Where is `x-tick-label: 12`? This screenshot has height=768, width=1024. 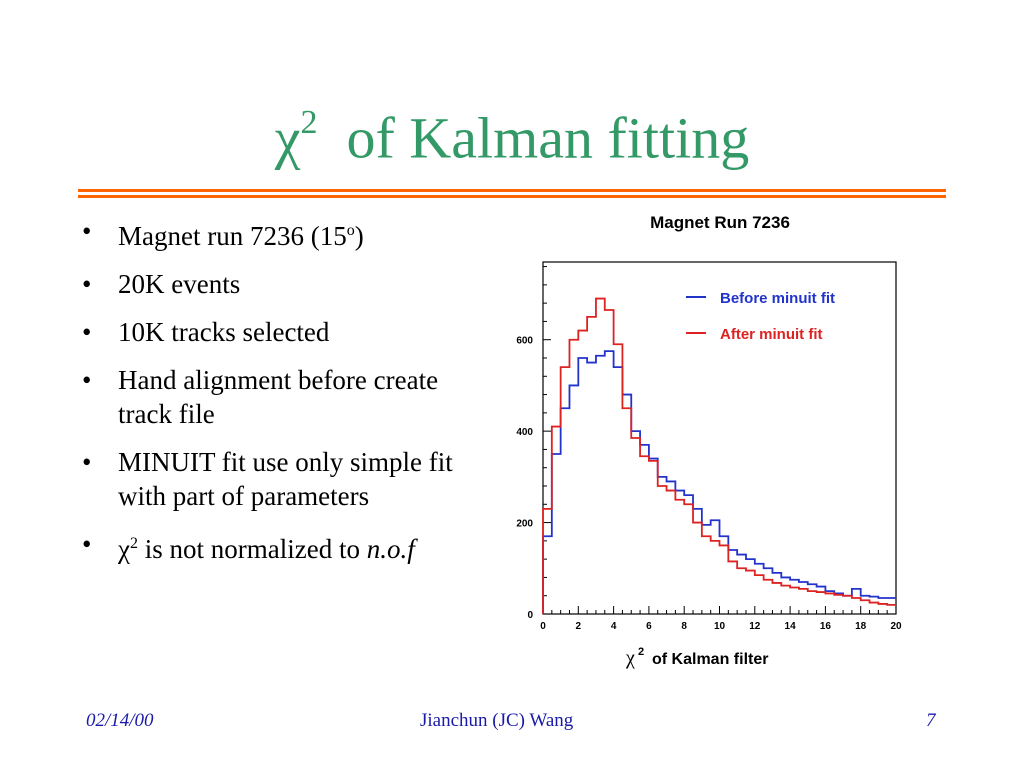 x-tick-label: 12 is located at coordinates (755, 626).